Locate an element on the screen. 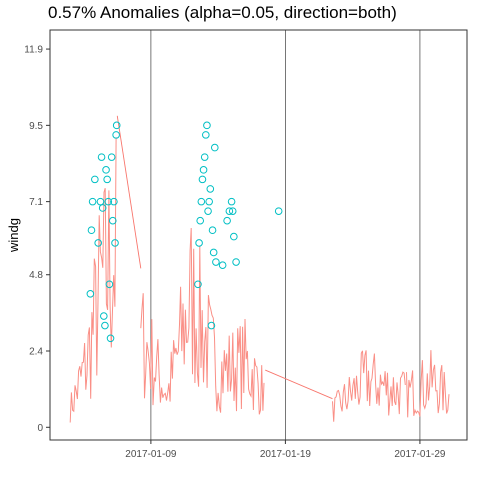  y-tick-label: 0 is located at coordinates (40, 428).